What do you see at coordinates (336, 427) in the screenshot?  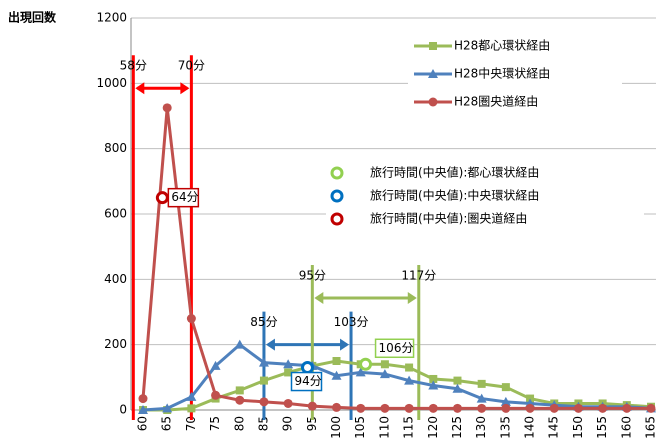 I see `x-tick-label: 100` at bounding box center [336, 427].